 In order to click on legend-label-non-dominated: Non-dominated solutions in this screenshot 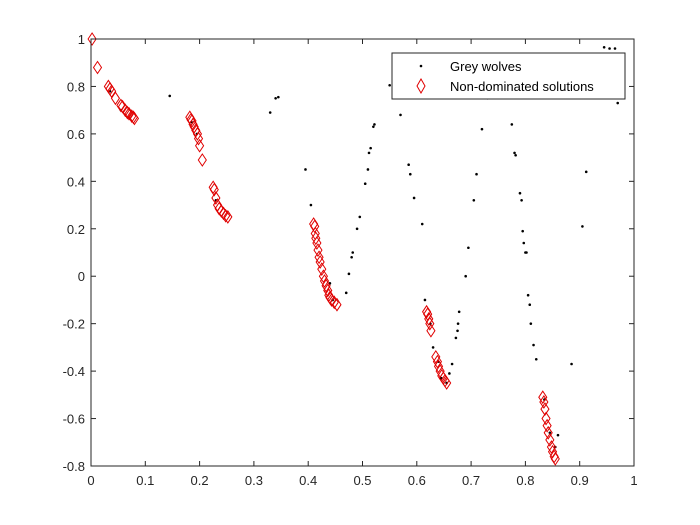, I will do `click(522, 86)`.